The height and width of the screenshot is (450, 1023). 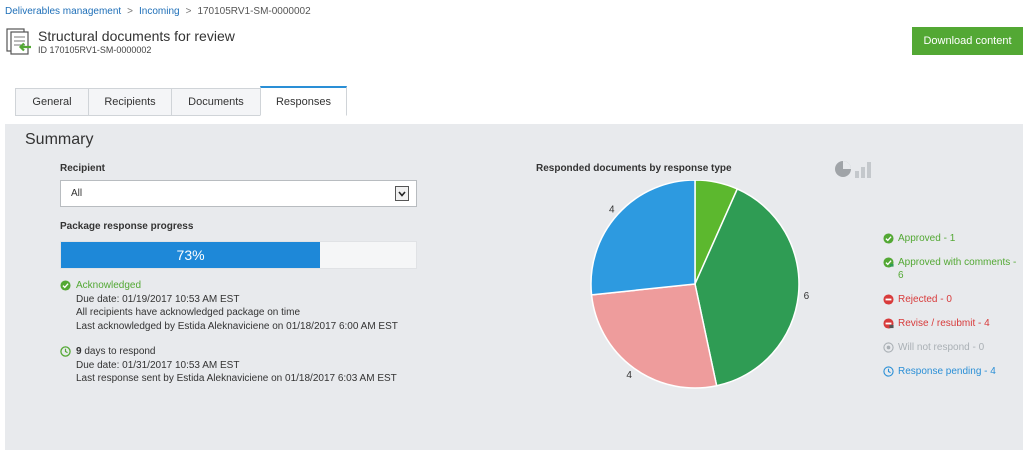 I want to click on legend-label: Rejected - 0, so click(x=925, y=299).